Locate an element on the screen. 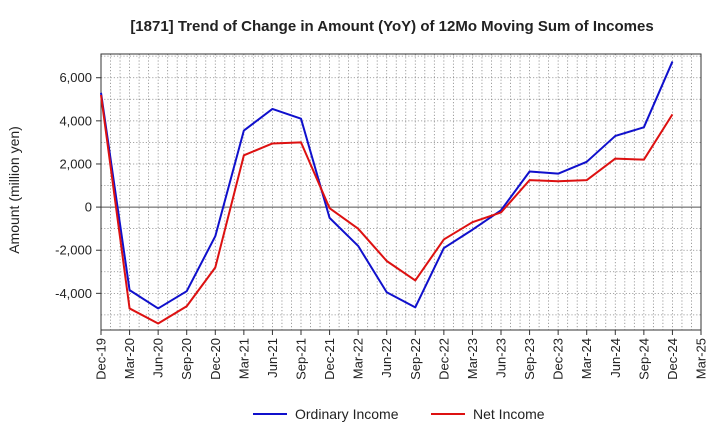  x-tick-label: Mar-20 is located at coordinates (129, 358).